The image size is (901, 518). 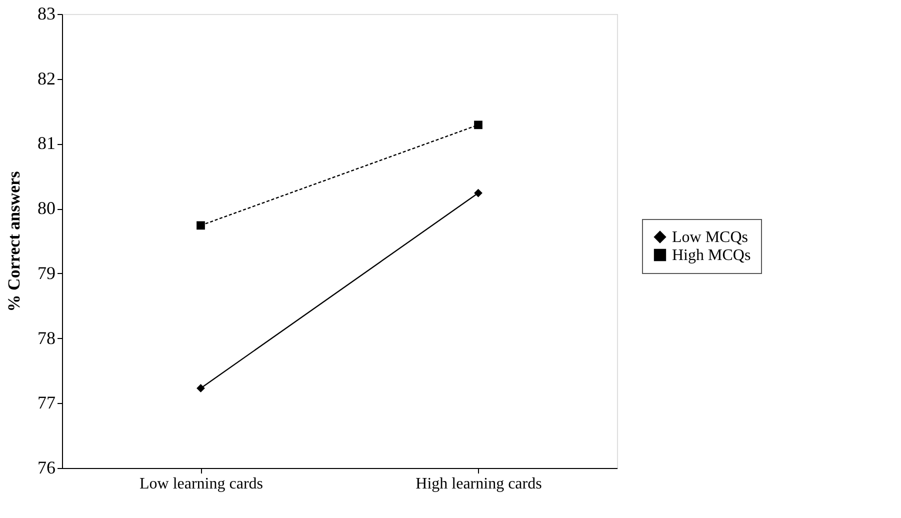 What do you see at coordinates (47, 14) in the screenshot?
I see `y-tick-label: 83` at bounding box center [47, 14].